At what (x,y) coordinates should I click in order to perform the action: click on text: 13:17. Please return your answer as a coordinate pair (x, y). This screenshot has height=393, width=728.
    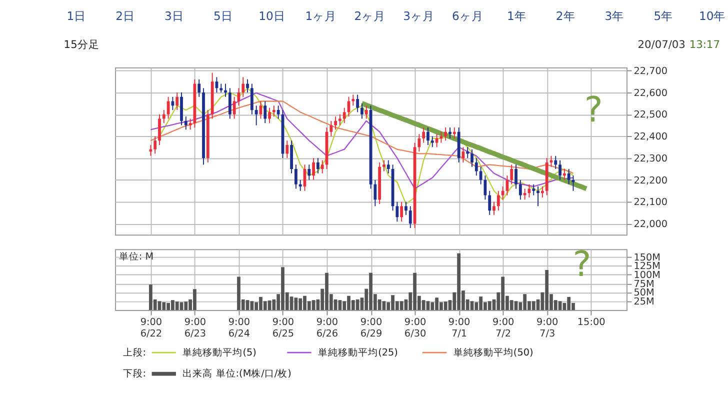
    Looking at the image, I should click on (704, 45).